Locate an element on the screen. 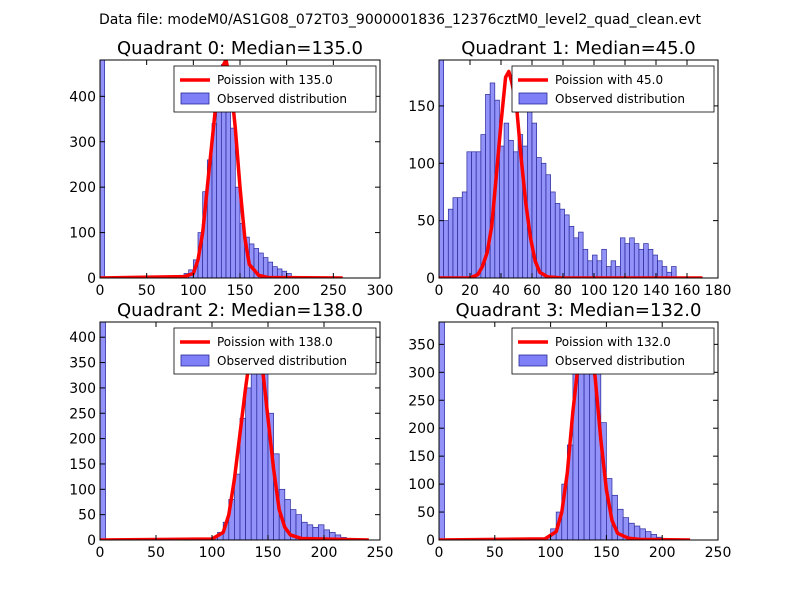 The image size is (800, 600). quadrant-0-y-tick-label: 0 is located at coordinates (91, 279).